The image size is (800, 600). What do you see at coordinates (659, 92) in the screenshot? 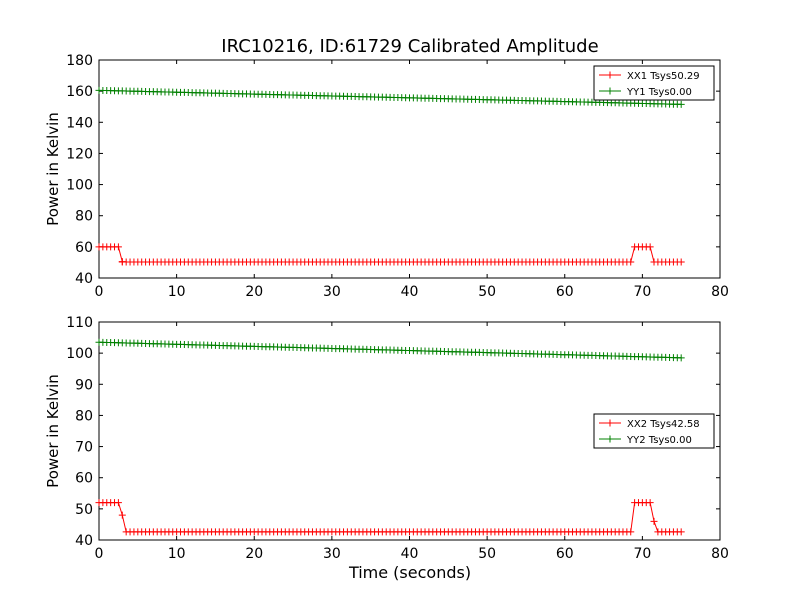
I see `legend-label: YY1 Tsys0.00` at bounding box center [659, 92].